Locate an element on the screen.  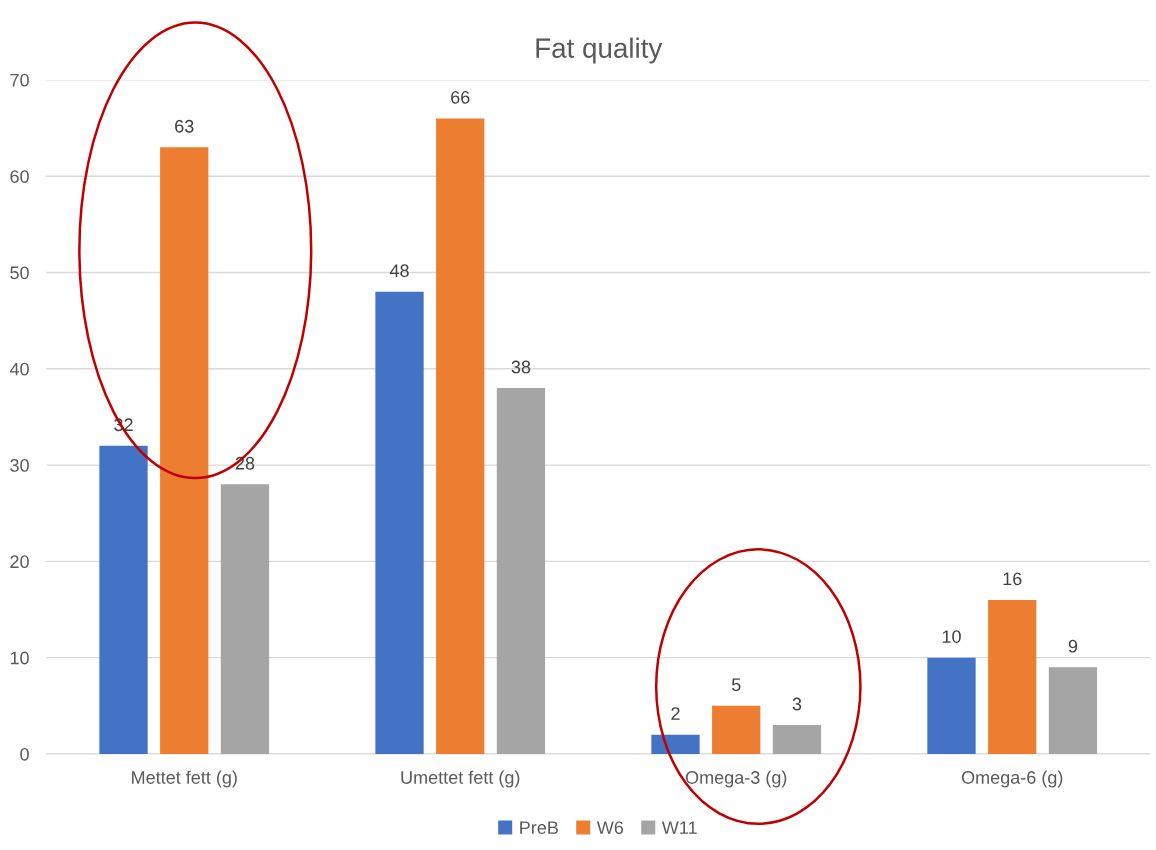
data-label: 16 is located at coordinates (1012, 579).